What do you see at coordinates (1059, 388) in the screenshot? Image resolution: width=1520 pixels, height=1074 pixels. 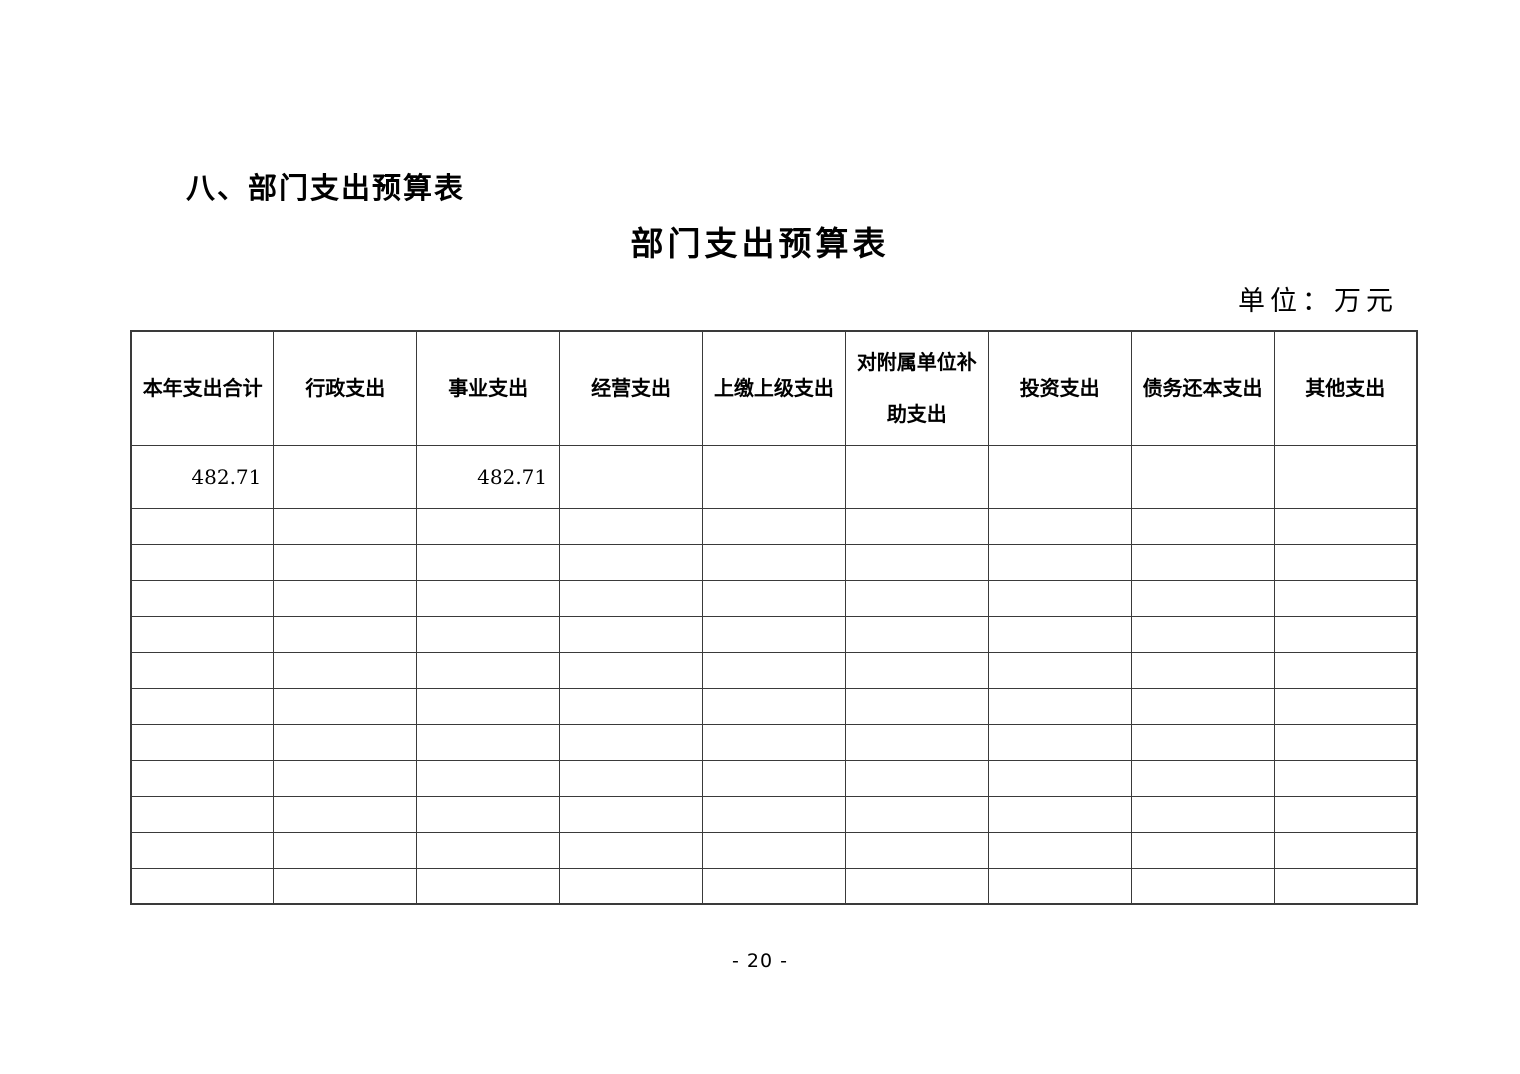 I see `column-header: 投资支出` at bounding box center [1059, 388].